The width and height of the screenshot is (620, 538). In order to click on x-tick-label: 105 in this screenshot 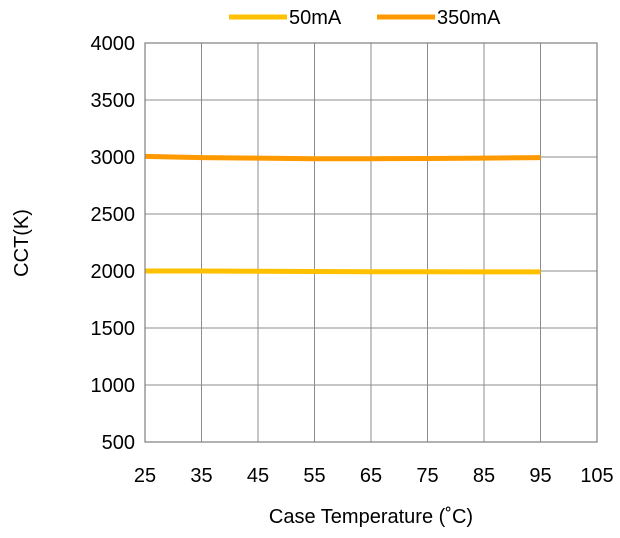, I will do `click(596, 476)`.